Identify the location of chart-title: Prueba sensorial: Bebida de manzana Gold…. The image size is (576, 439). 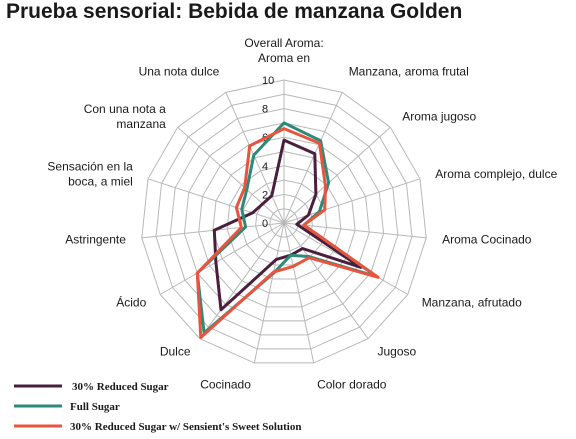
(234, 11).